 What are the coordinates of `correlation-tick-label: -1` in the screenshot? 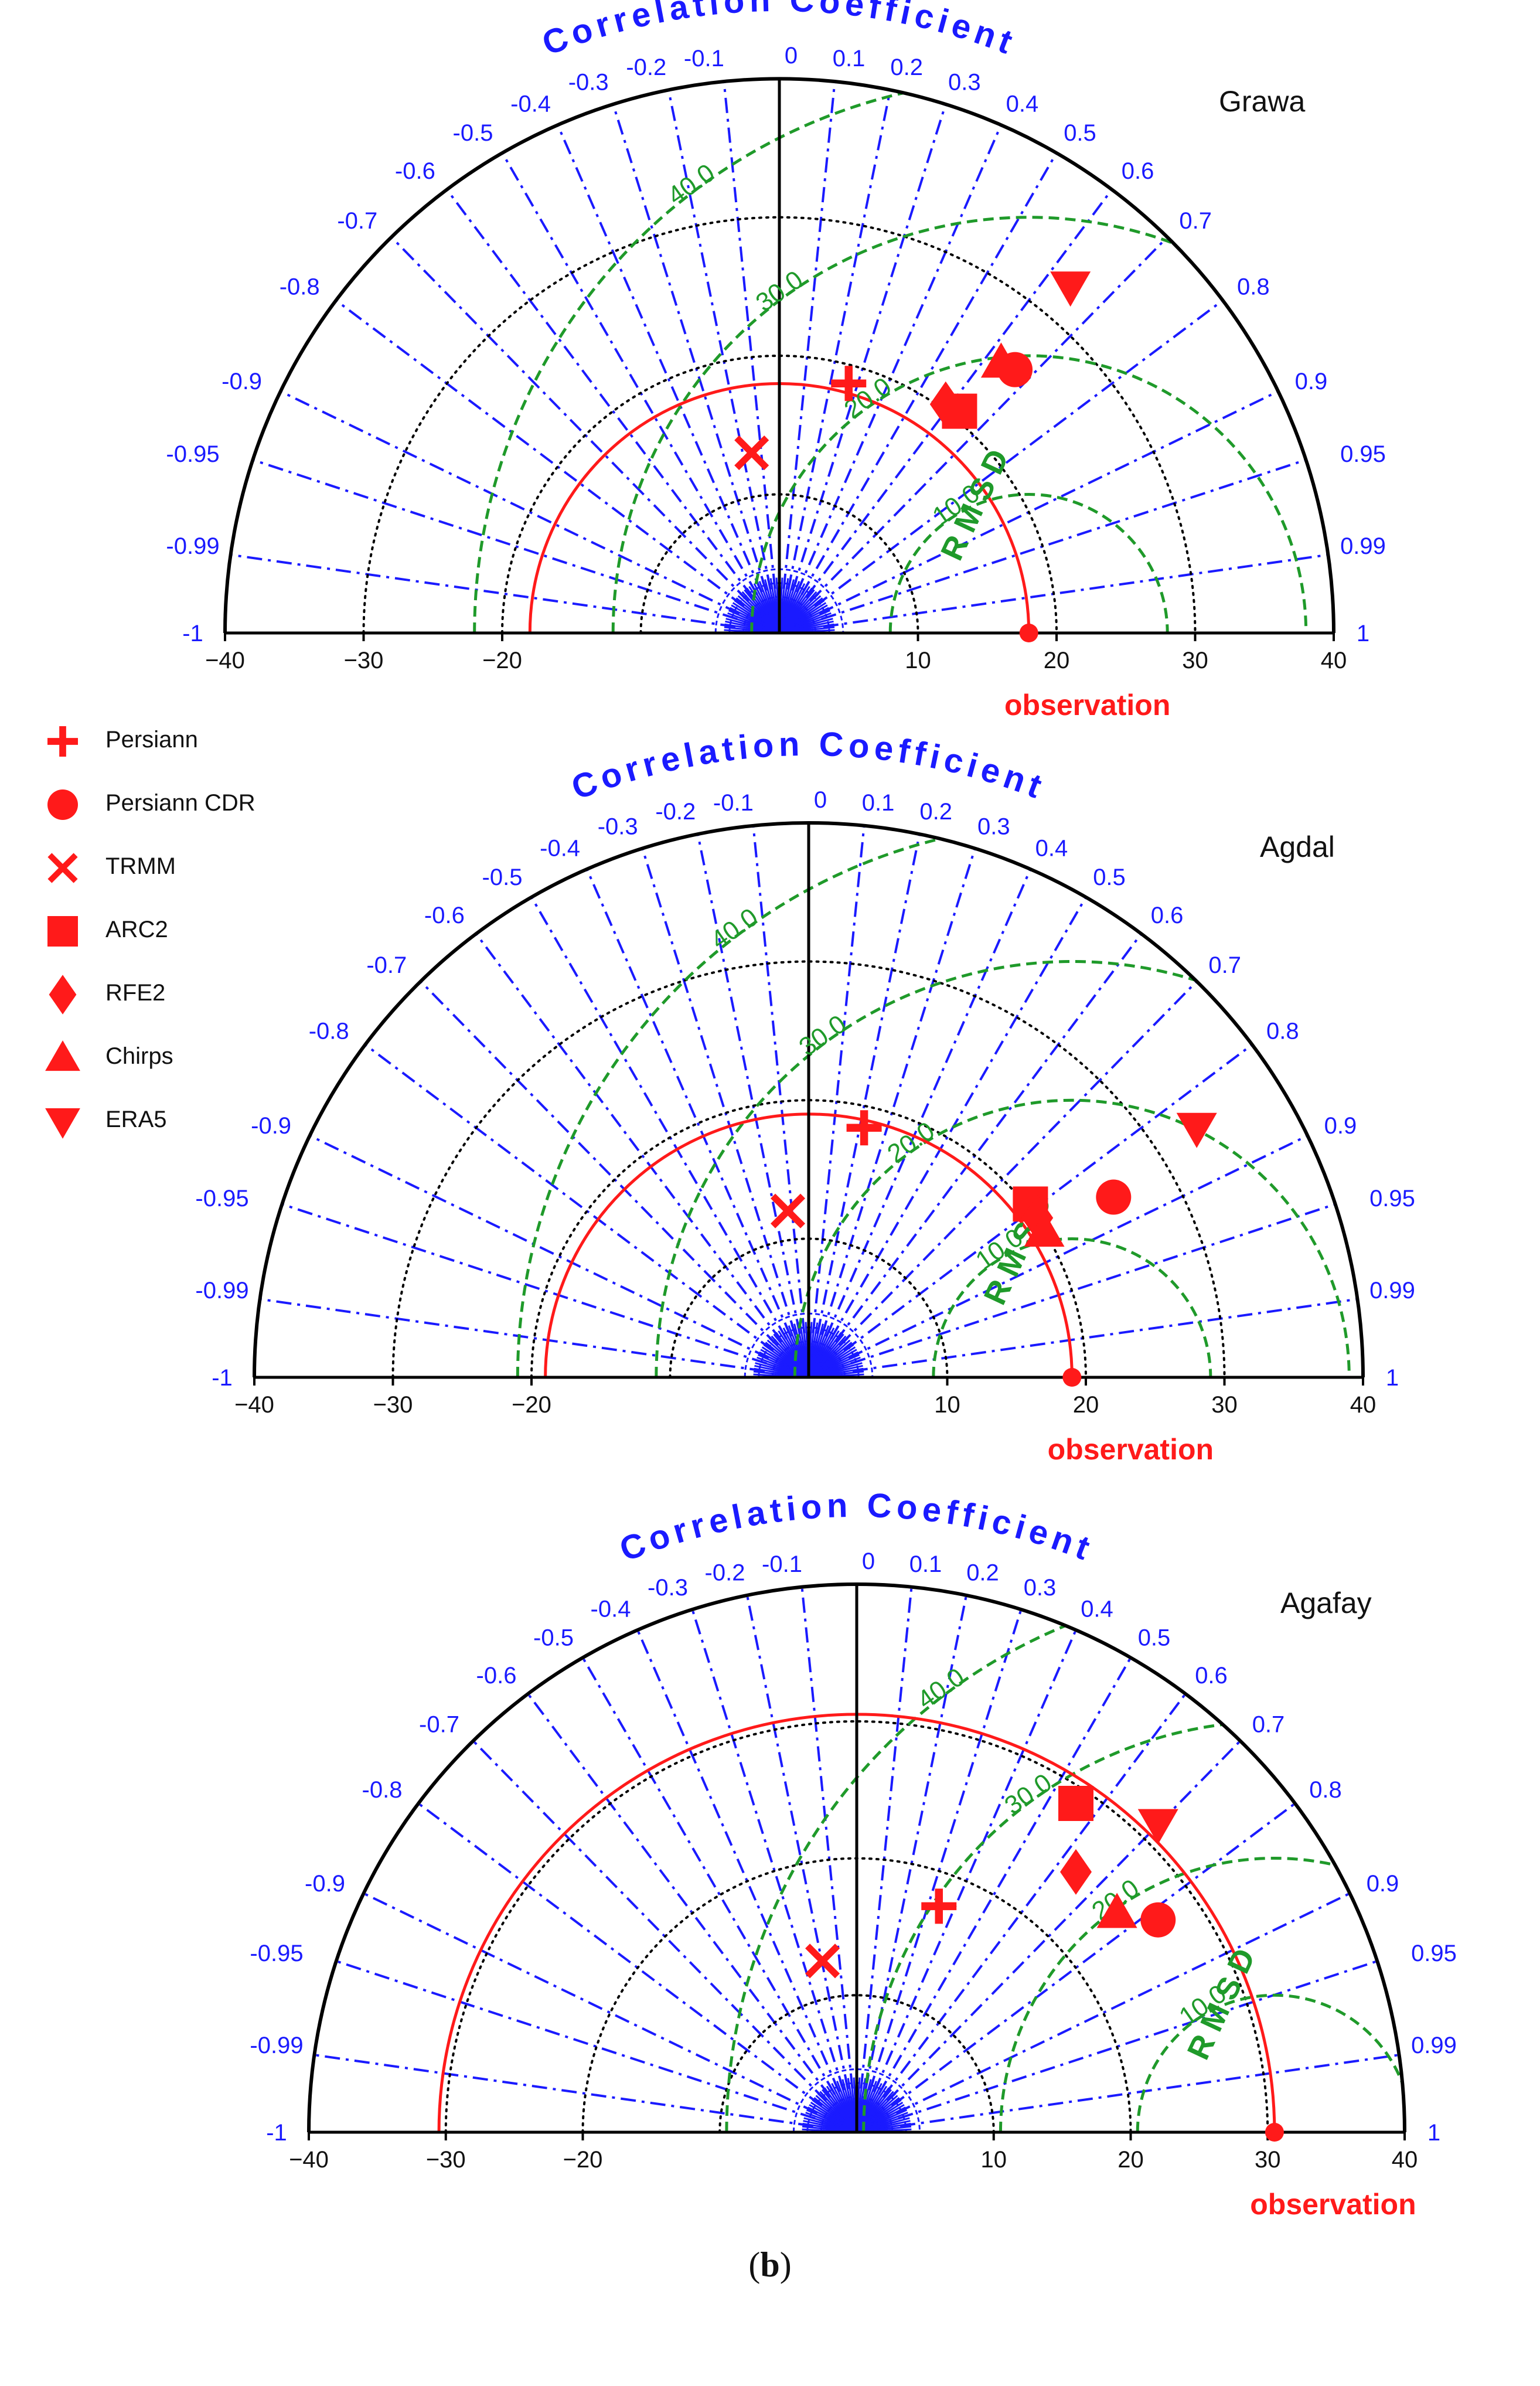 It's located at (192, 633).